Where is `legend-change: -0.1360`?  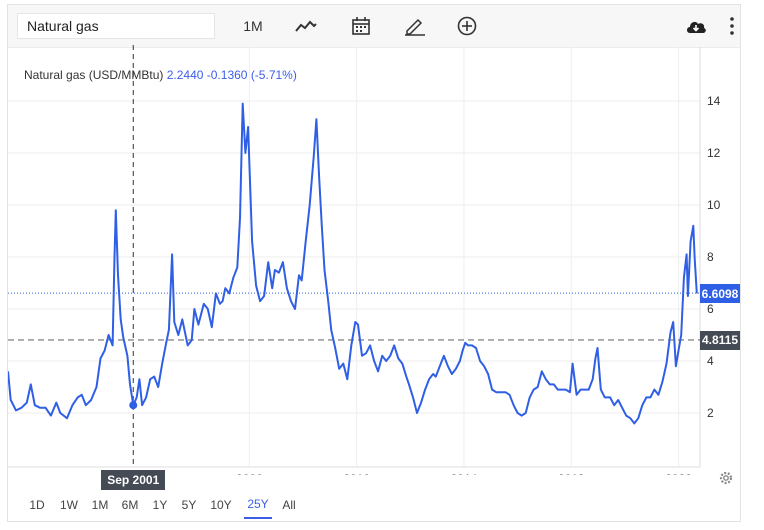
legend-change: -0.1360 is located at coordinates (227, 75).